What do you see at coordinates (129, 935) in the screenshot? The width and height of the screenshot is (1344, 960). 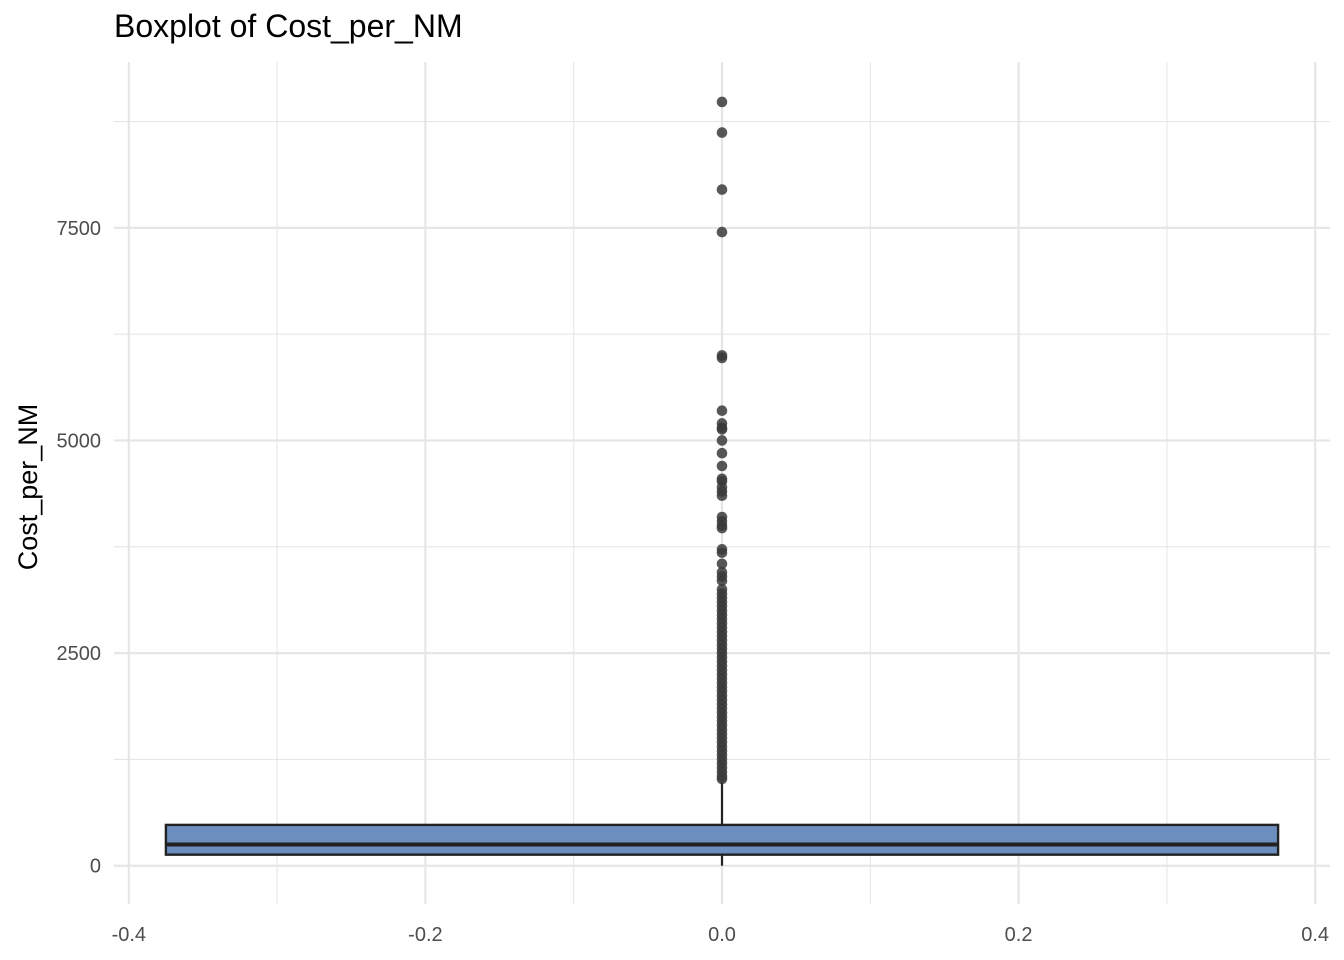 I see `x-tick-label: -0.4` at bounding box center [129, 935].